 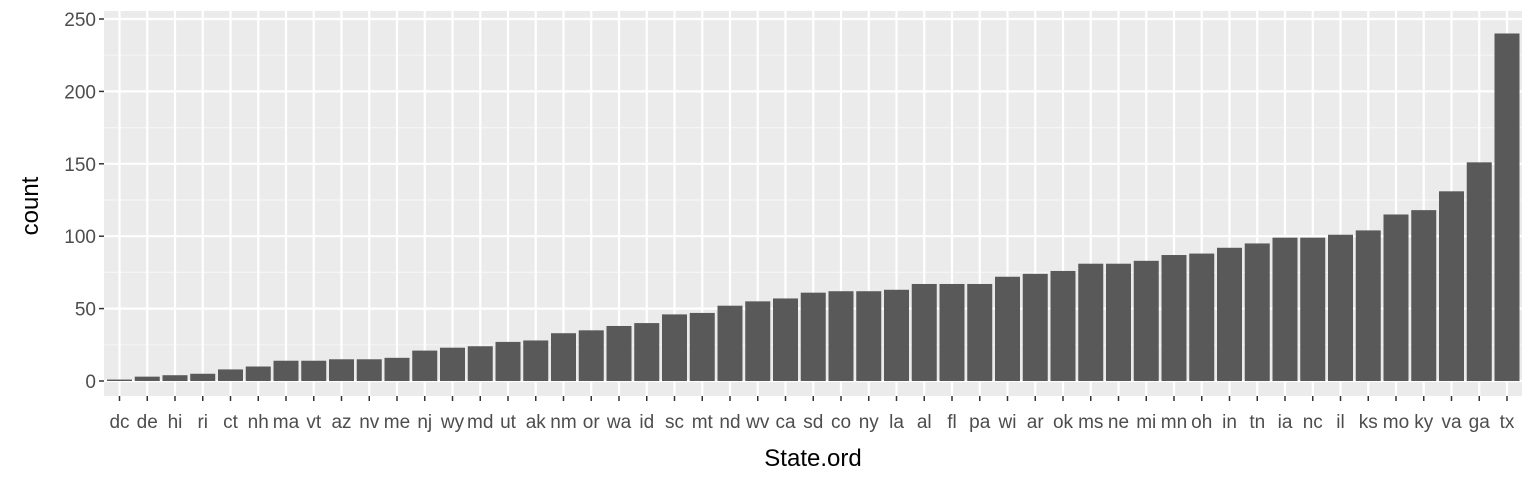 What do you see at coordinates (813, 422) in the screenshot?
I see `x-tick-label-sd: sd` at bounding box center [813, 422].